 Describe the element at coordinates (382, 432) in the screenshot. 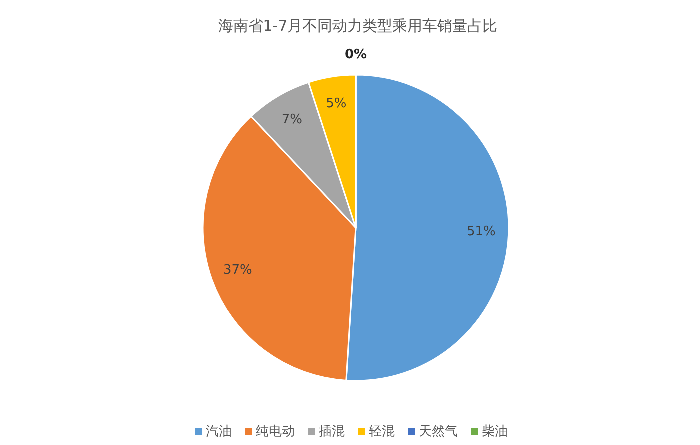

I see `legend-label: 轻混` at that location.